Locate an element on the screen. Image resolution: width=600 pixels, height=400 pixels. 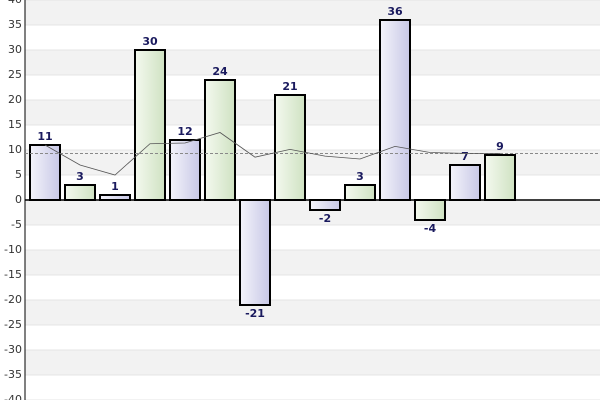
value-label: -21 is located at coordinates (255, 313).